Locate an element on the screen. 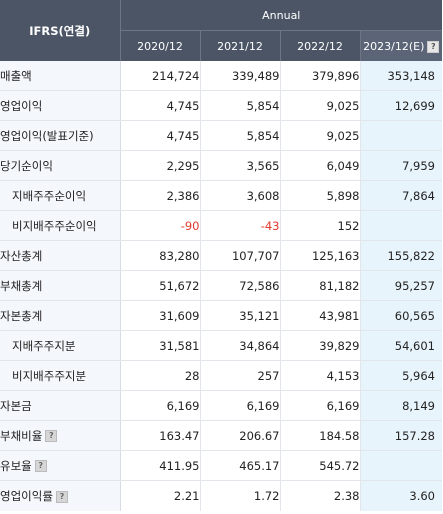 The image size is (443, 514). value-cell: 339,489 is located at coordinates (240, 76).